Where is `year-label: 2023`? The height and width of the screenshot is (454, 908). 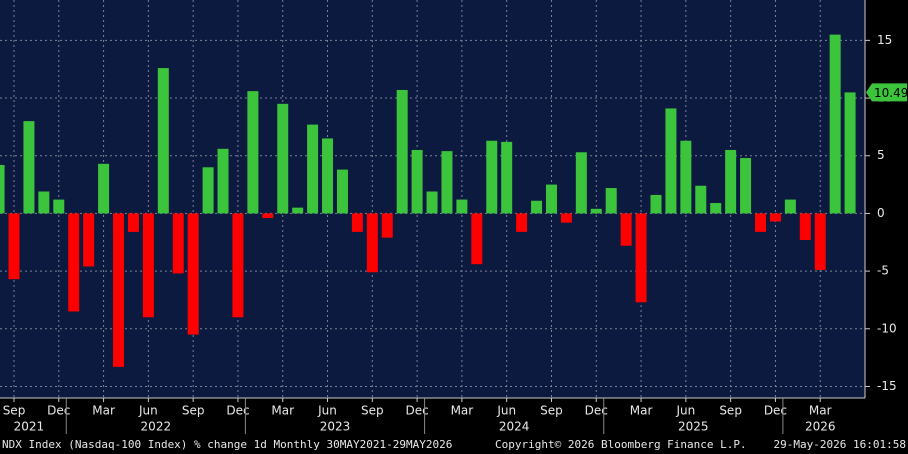 year-label: 2023 is located at coordinates (335, 427).